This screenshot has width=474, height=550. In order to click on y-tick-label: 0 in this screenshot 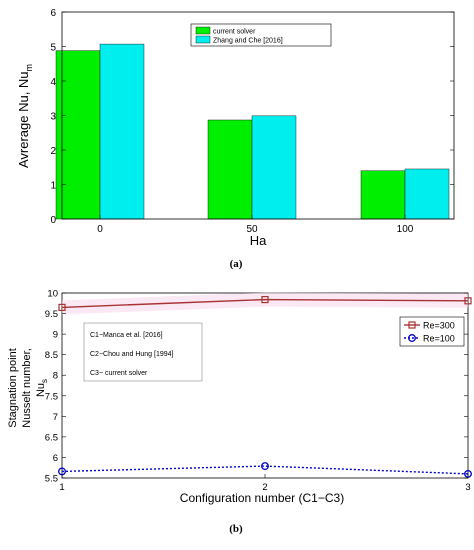, I will do `click(53, 220)`.